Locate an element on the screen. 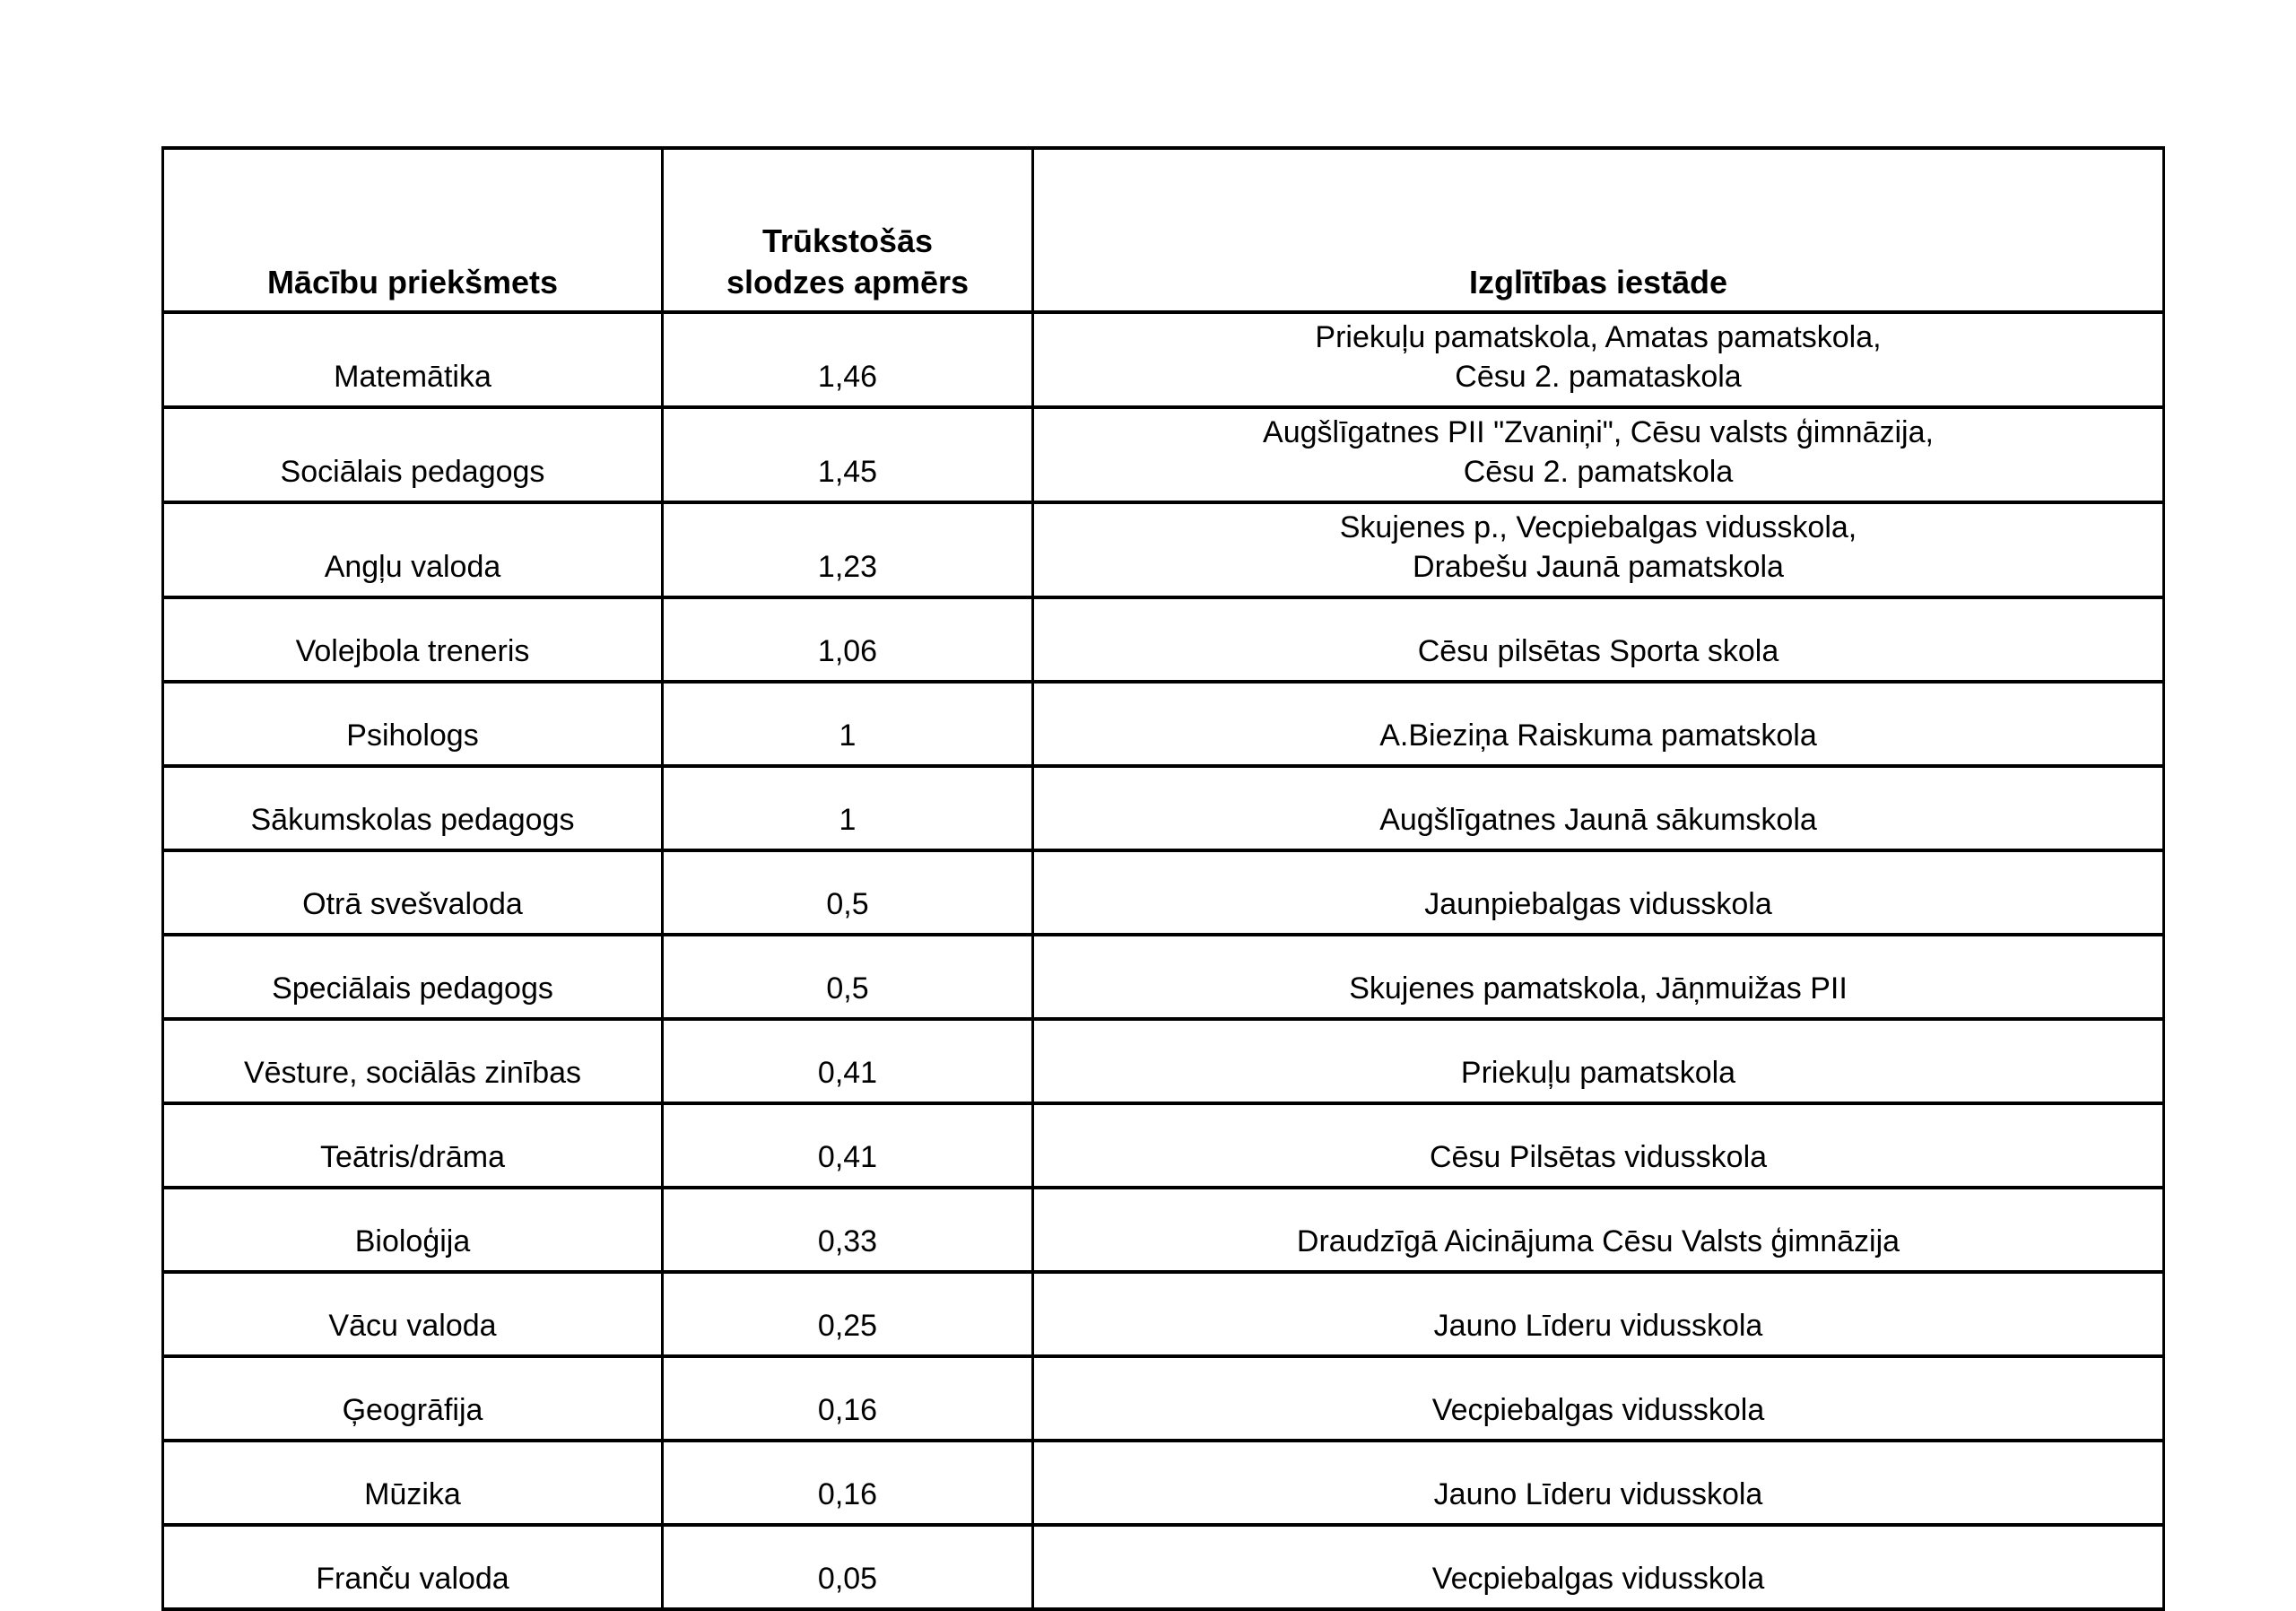  table-row: Vācu valoda 0,25 Jauno Līderu vidusskola is located at coordinates (1163, 1314).